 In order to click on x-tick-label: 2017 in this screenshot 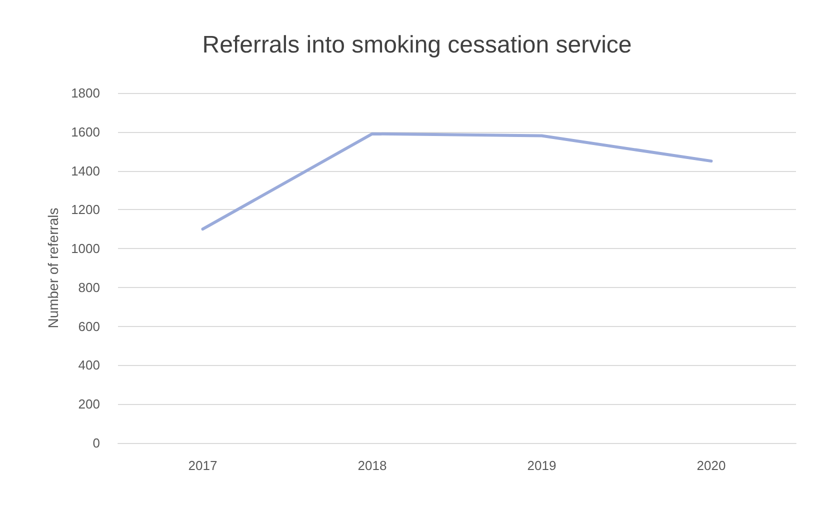, I will do `click(203, 465)`.